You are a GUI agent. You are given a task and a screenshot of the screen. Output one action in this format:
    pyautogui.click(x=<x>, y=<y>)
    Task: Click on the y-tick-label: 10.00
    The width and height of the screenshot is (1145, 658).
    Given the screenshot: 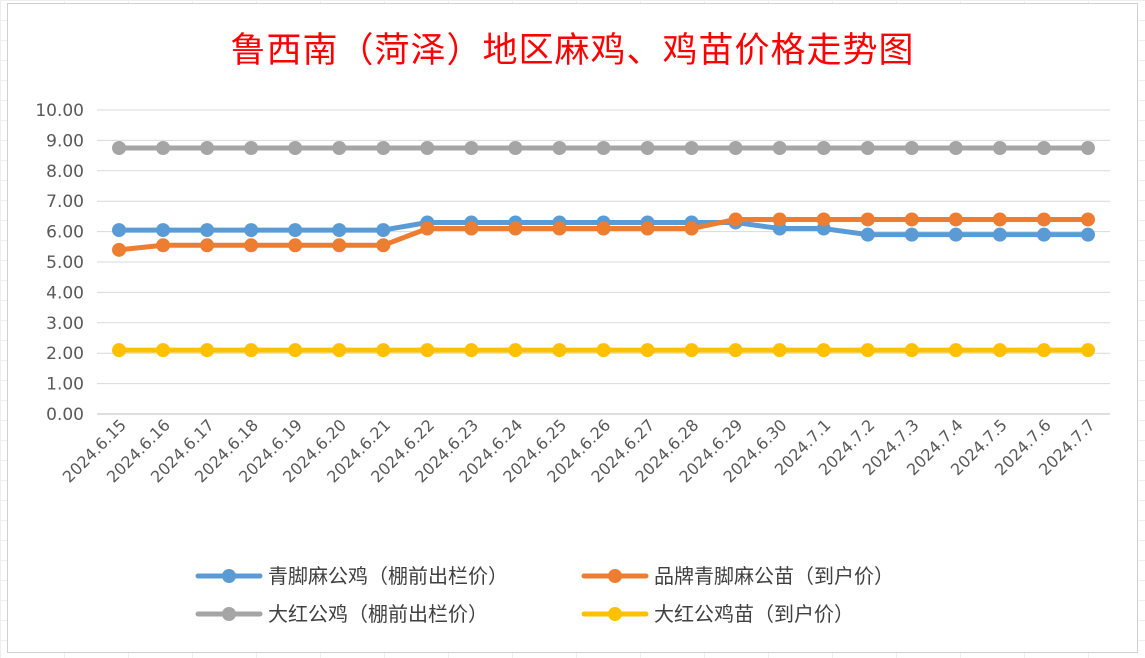 What is the action you would take?
    pyautogui.click(x=59, y=111)
    